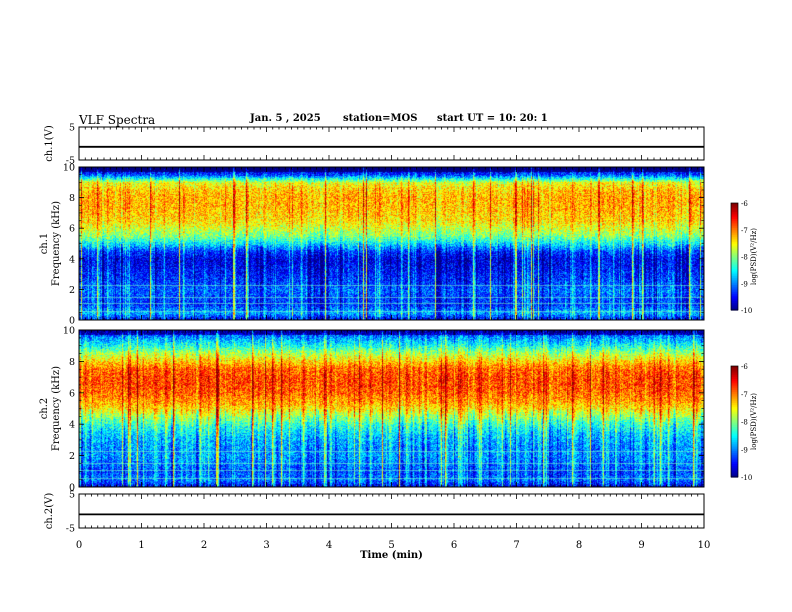 This screenshot has height=612, width=792. I want to click on x-tick-label: 1, so click(141, 545).